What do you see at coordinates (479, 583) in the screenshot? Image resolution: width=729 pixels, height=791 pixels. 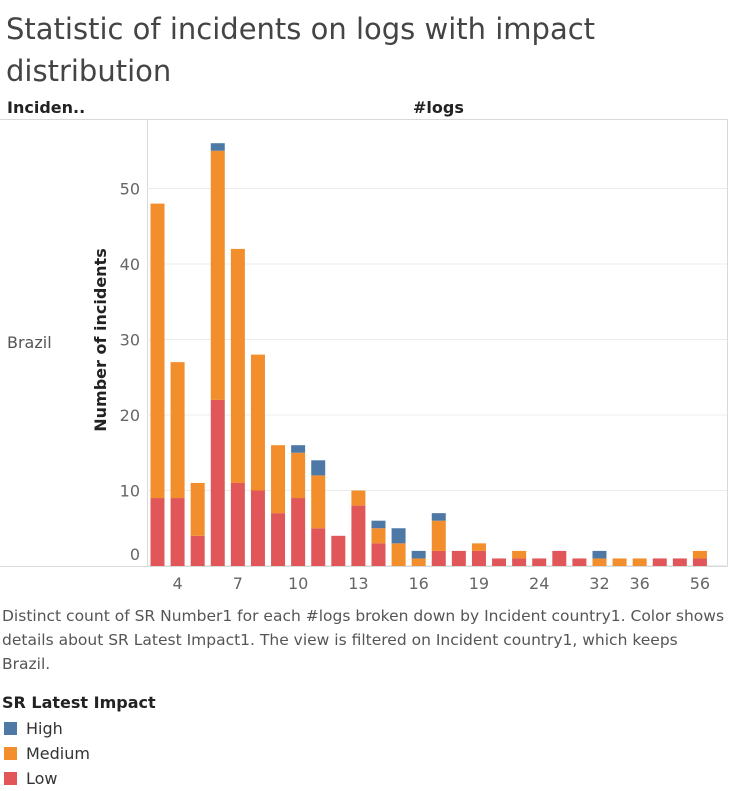 I see `x-tick-label: 19` at bounding box center [479, 583].